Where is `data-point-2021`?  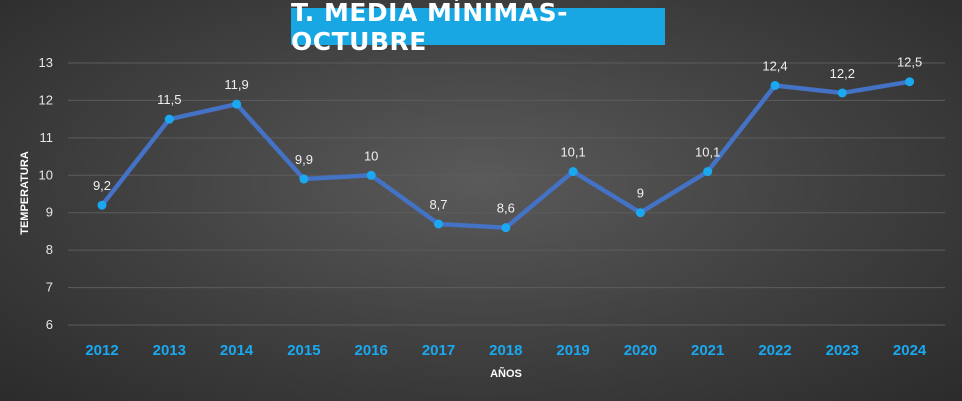 data-point-2021 is located at coordinates (708, 172).